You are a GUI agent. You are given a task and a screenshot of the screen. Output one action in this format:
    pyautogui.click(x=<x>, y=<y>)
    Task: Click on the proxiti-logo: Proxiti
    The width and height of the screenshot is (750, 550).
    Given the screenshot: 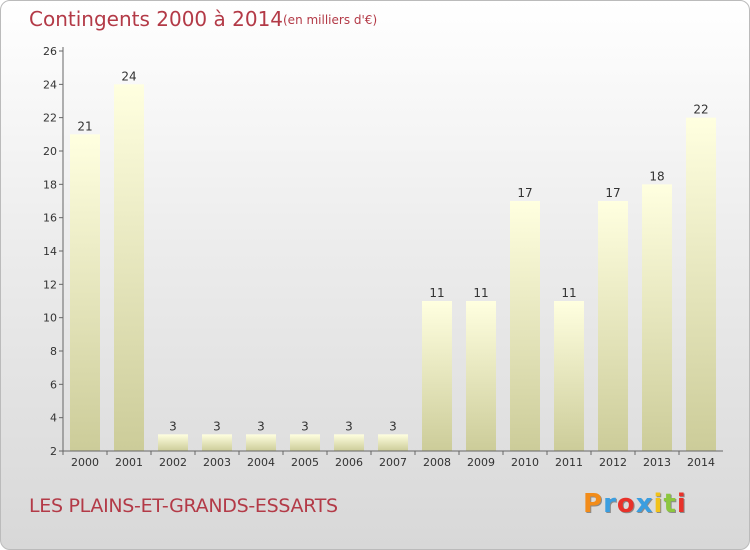 What is the action you would take?
    pyautogui.click(x=635, y=504)
    